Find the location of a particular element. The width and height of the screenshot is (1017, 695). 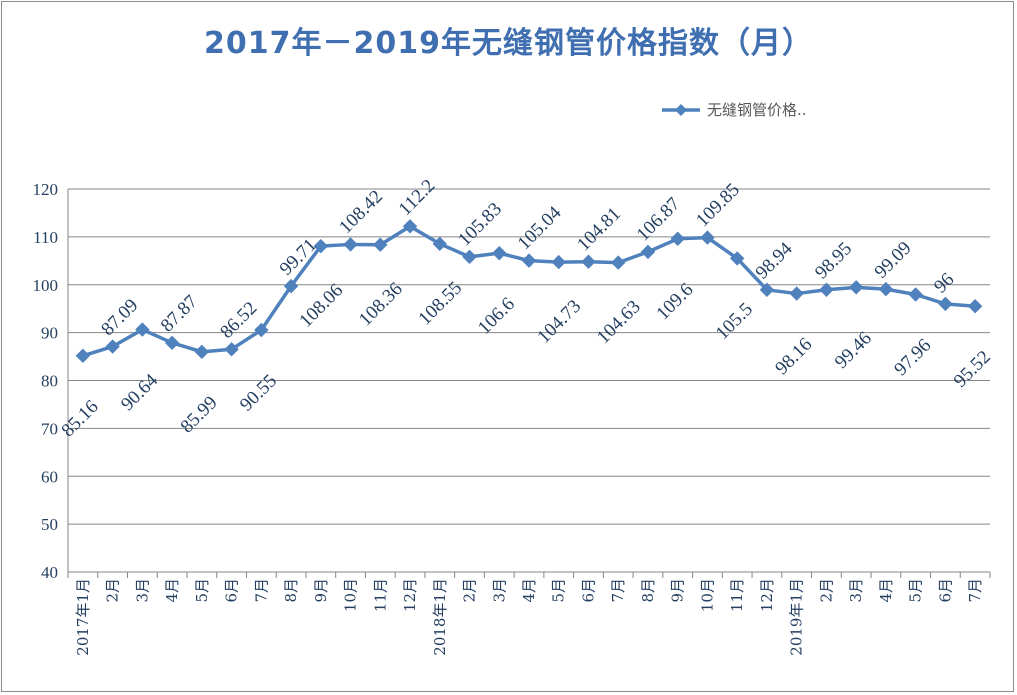

x-tick-label-23: 12月 is located at coordinates (767, 595).